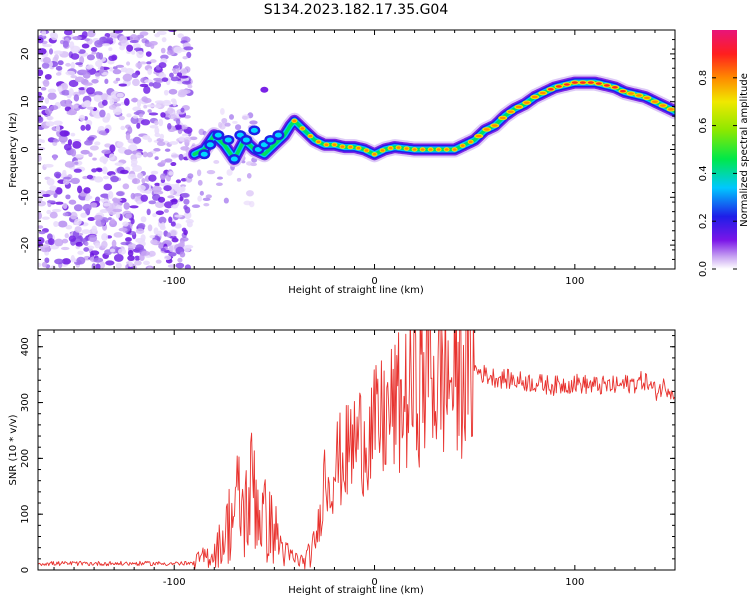 The image size is (750, 600). What do you see at coordinates (25, 458) in the screenshot?
I see `snr-ytick-label: 200` at bounding box center [25, 458].